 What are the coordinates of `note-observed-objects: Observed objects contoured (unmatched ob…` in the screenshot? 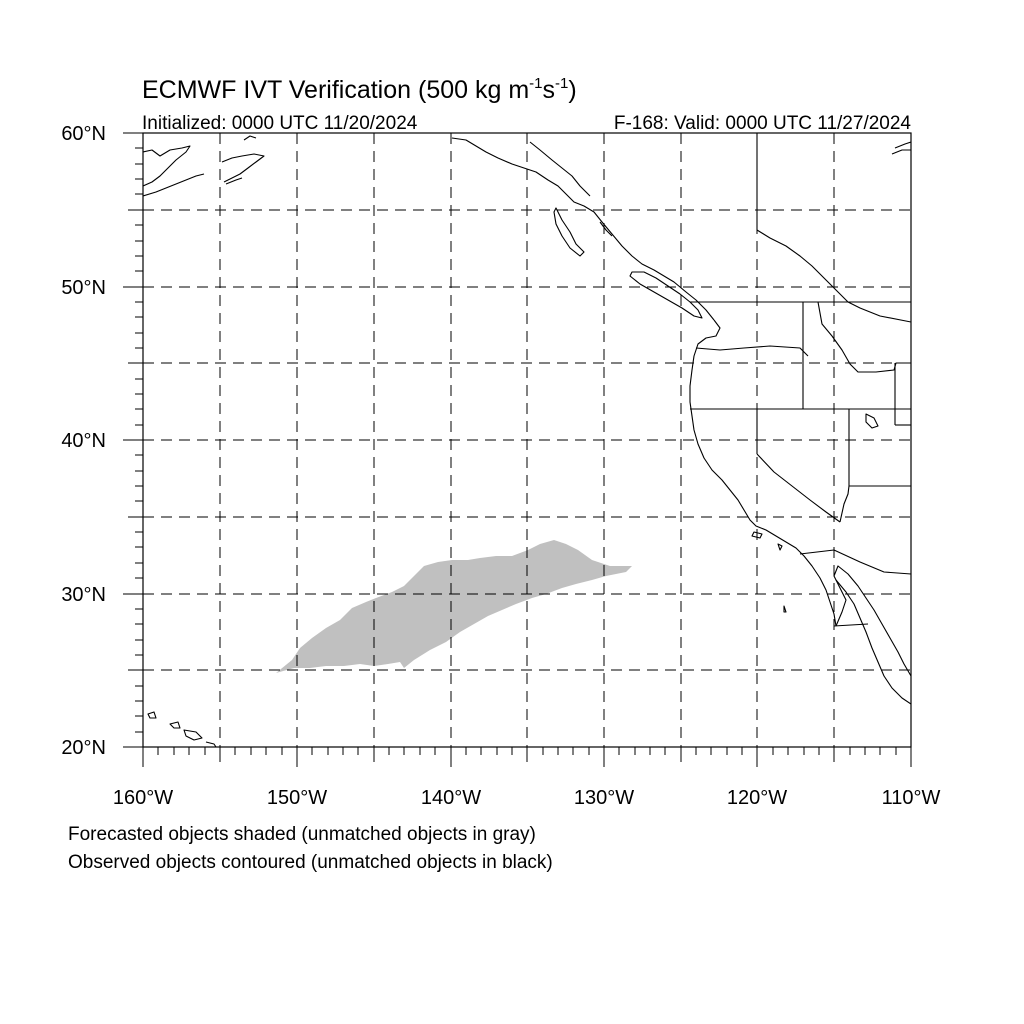 It's located at (310, 862).